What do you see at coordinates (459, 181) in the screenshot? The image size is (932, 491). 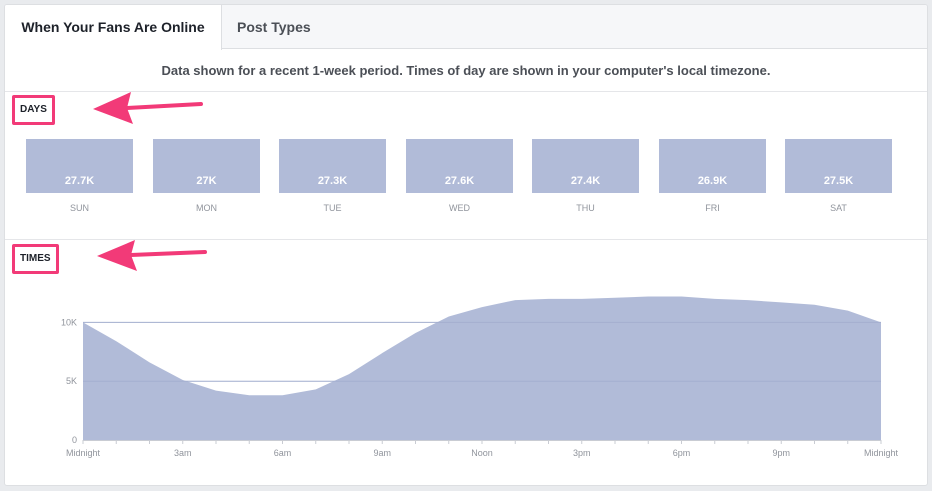 I see `day-value-label: 27.6K` at bounding box center [459, 181].